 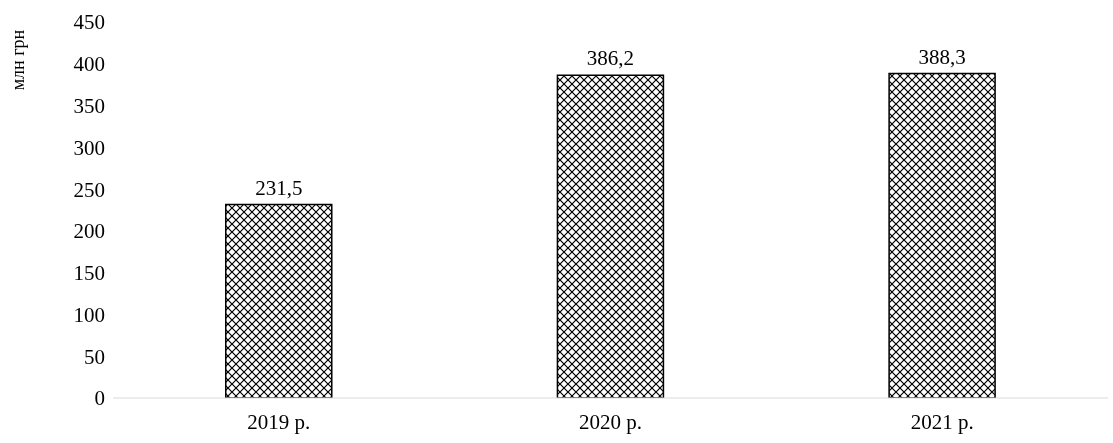 What do you see at coordinates (89, 22) in the screenshot?
I see `y-tick-label: 450` at bounding box center [89, 22].